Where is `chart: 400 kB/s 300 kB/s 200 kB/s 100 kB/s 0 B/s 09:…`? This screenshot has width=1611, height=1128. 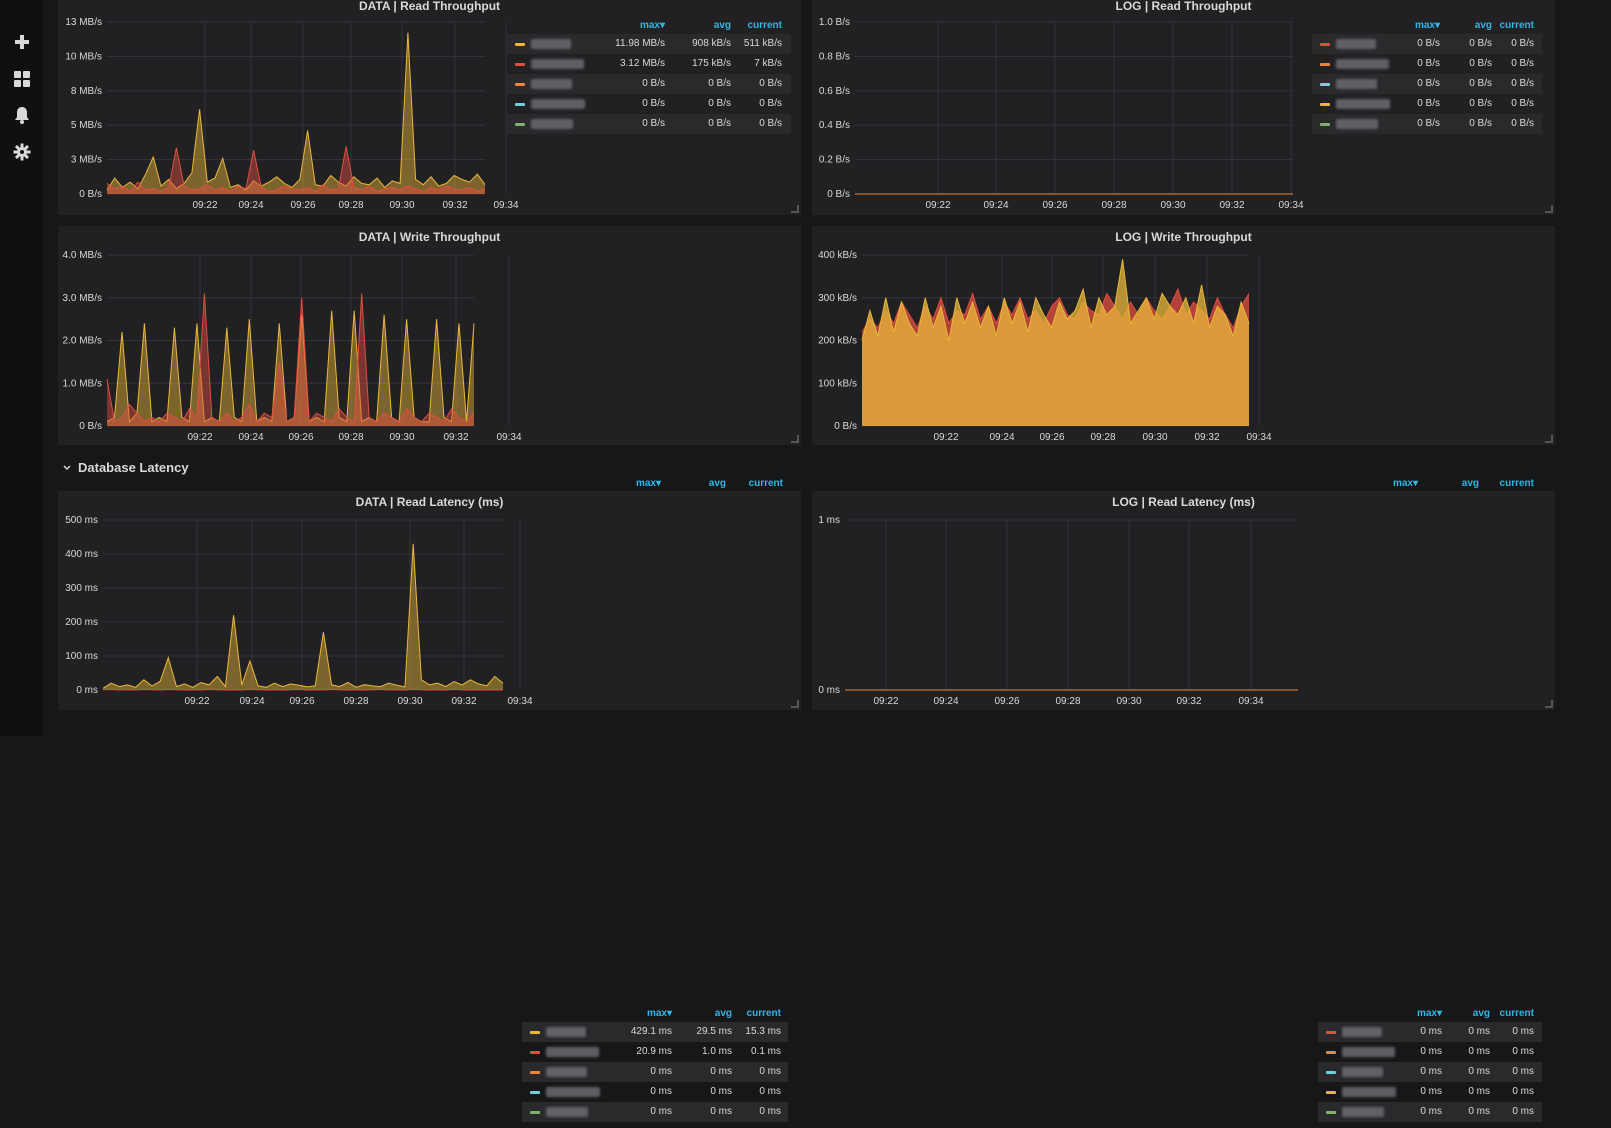
chart: 400 kB/s 300 kB/s 200 kB/s 100 kB/s 0 B/s 09:… is located at coordinates (1183, 335).